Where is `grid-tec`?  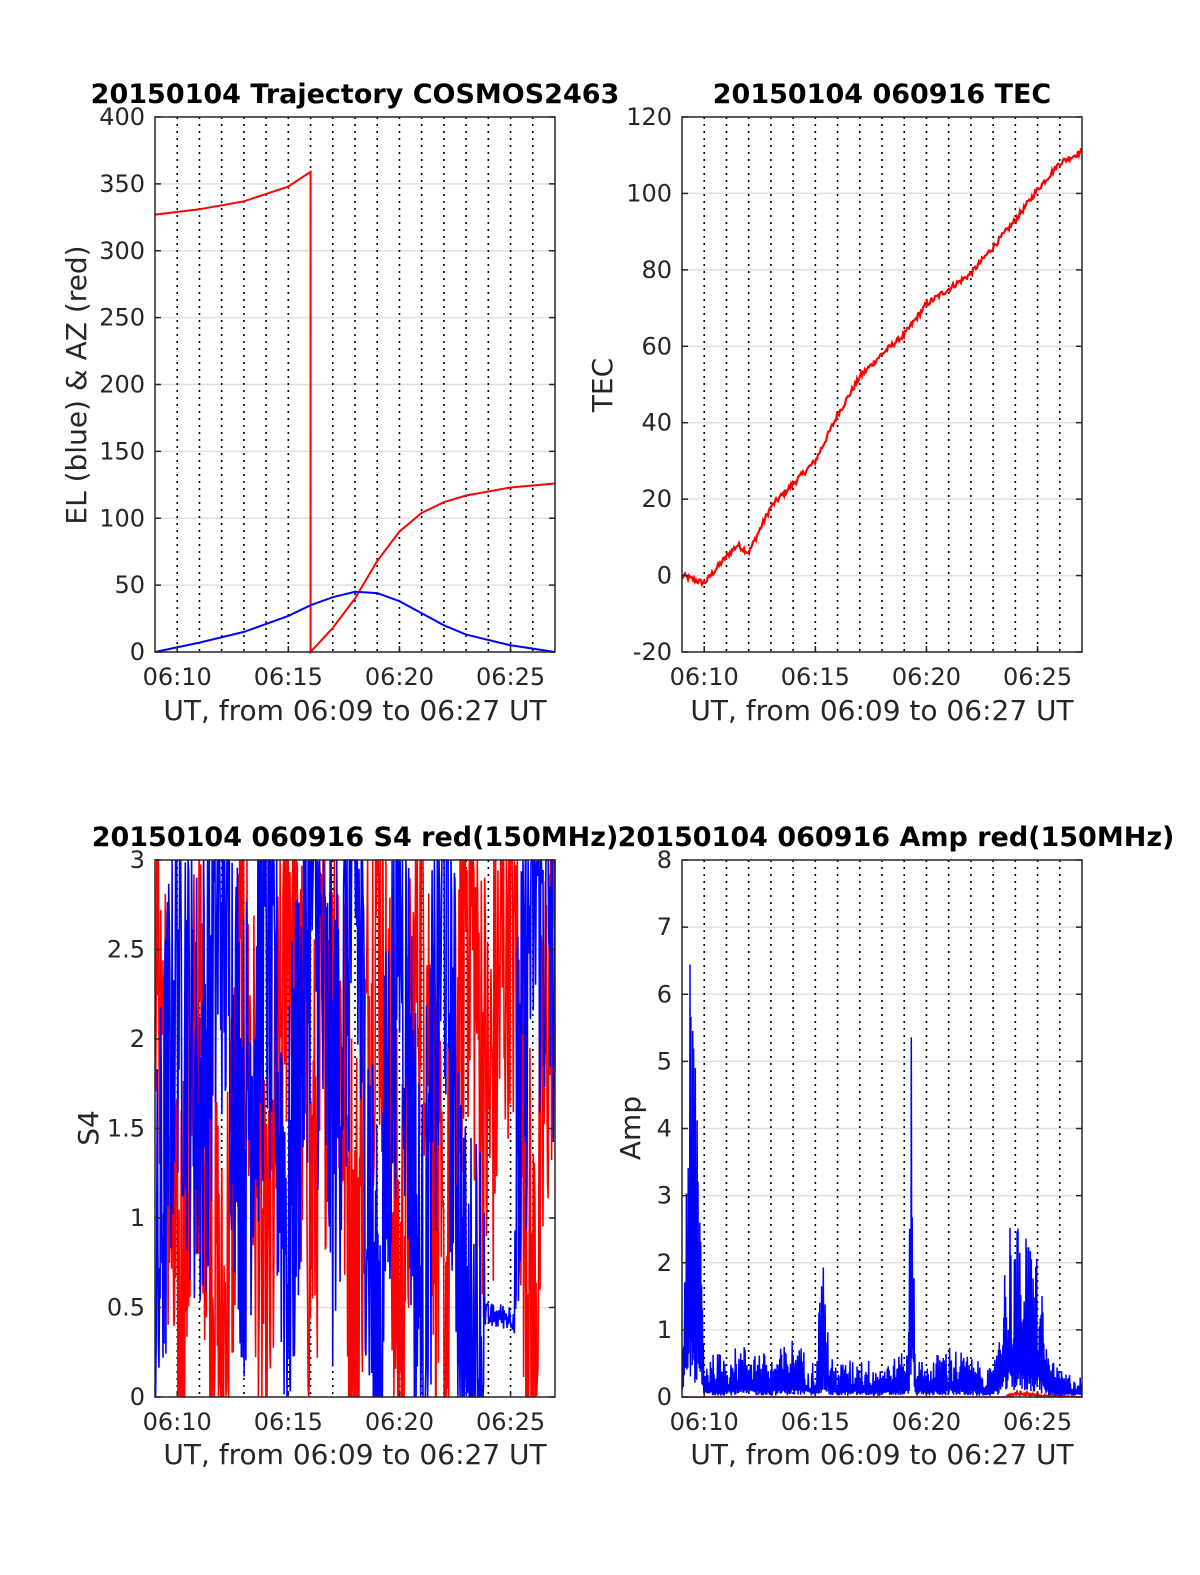
grid-tec is located at coordinates (882, 384).